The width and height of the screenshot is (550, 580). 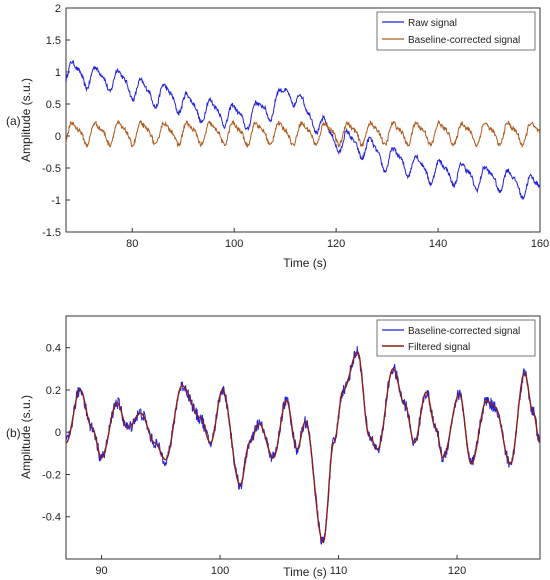 What do you see at coordinates (464, 40) in the screenshot?
I see `panel-a-legend-corrected-label: Baseline-corrected signal` at bounding box center [464, 40].